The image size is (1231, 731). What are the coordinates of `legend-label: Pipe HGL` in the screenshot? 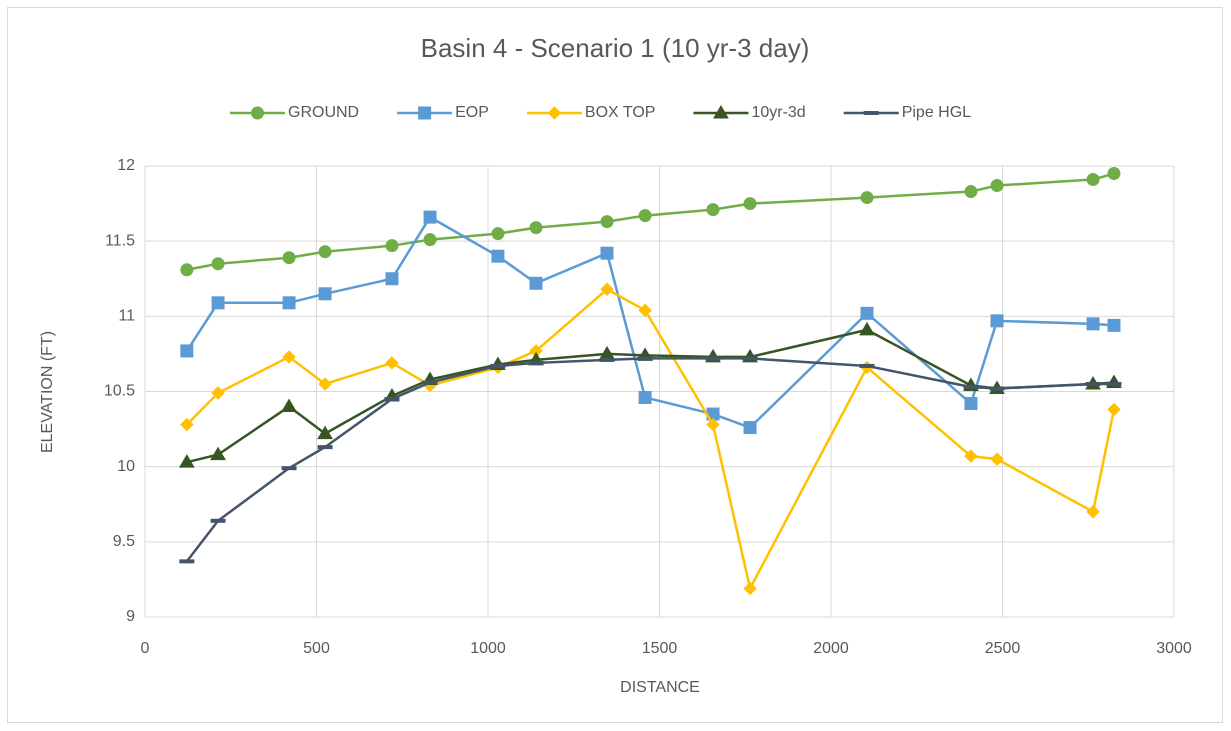 It's located at (936, 112).